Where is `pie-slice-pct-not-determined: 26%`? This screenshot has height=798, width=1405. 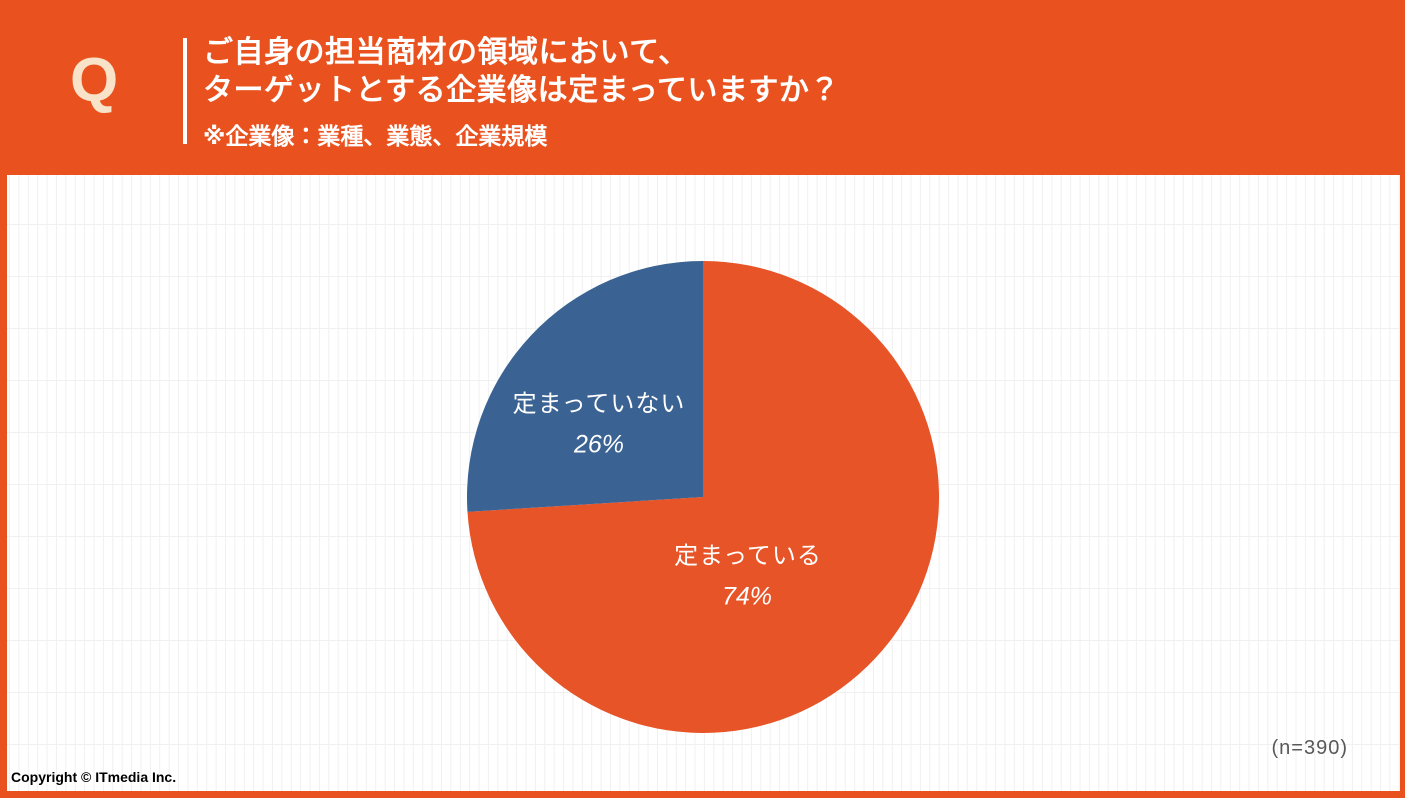 pie-slice-pct-not-determined: 26% is located at coordinates (599, 444).